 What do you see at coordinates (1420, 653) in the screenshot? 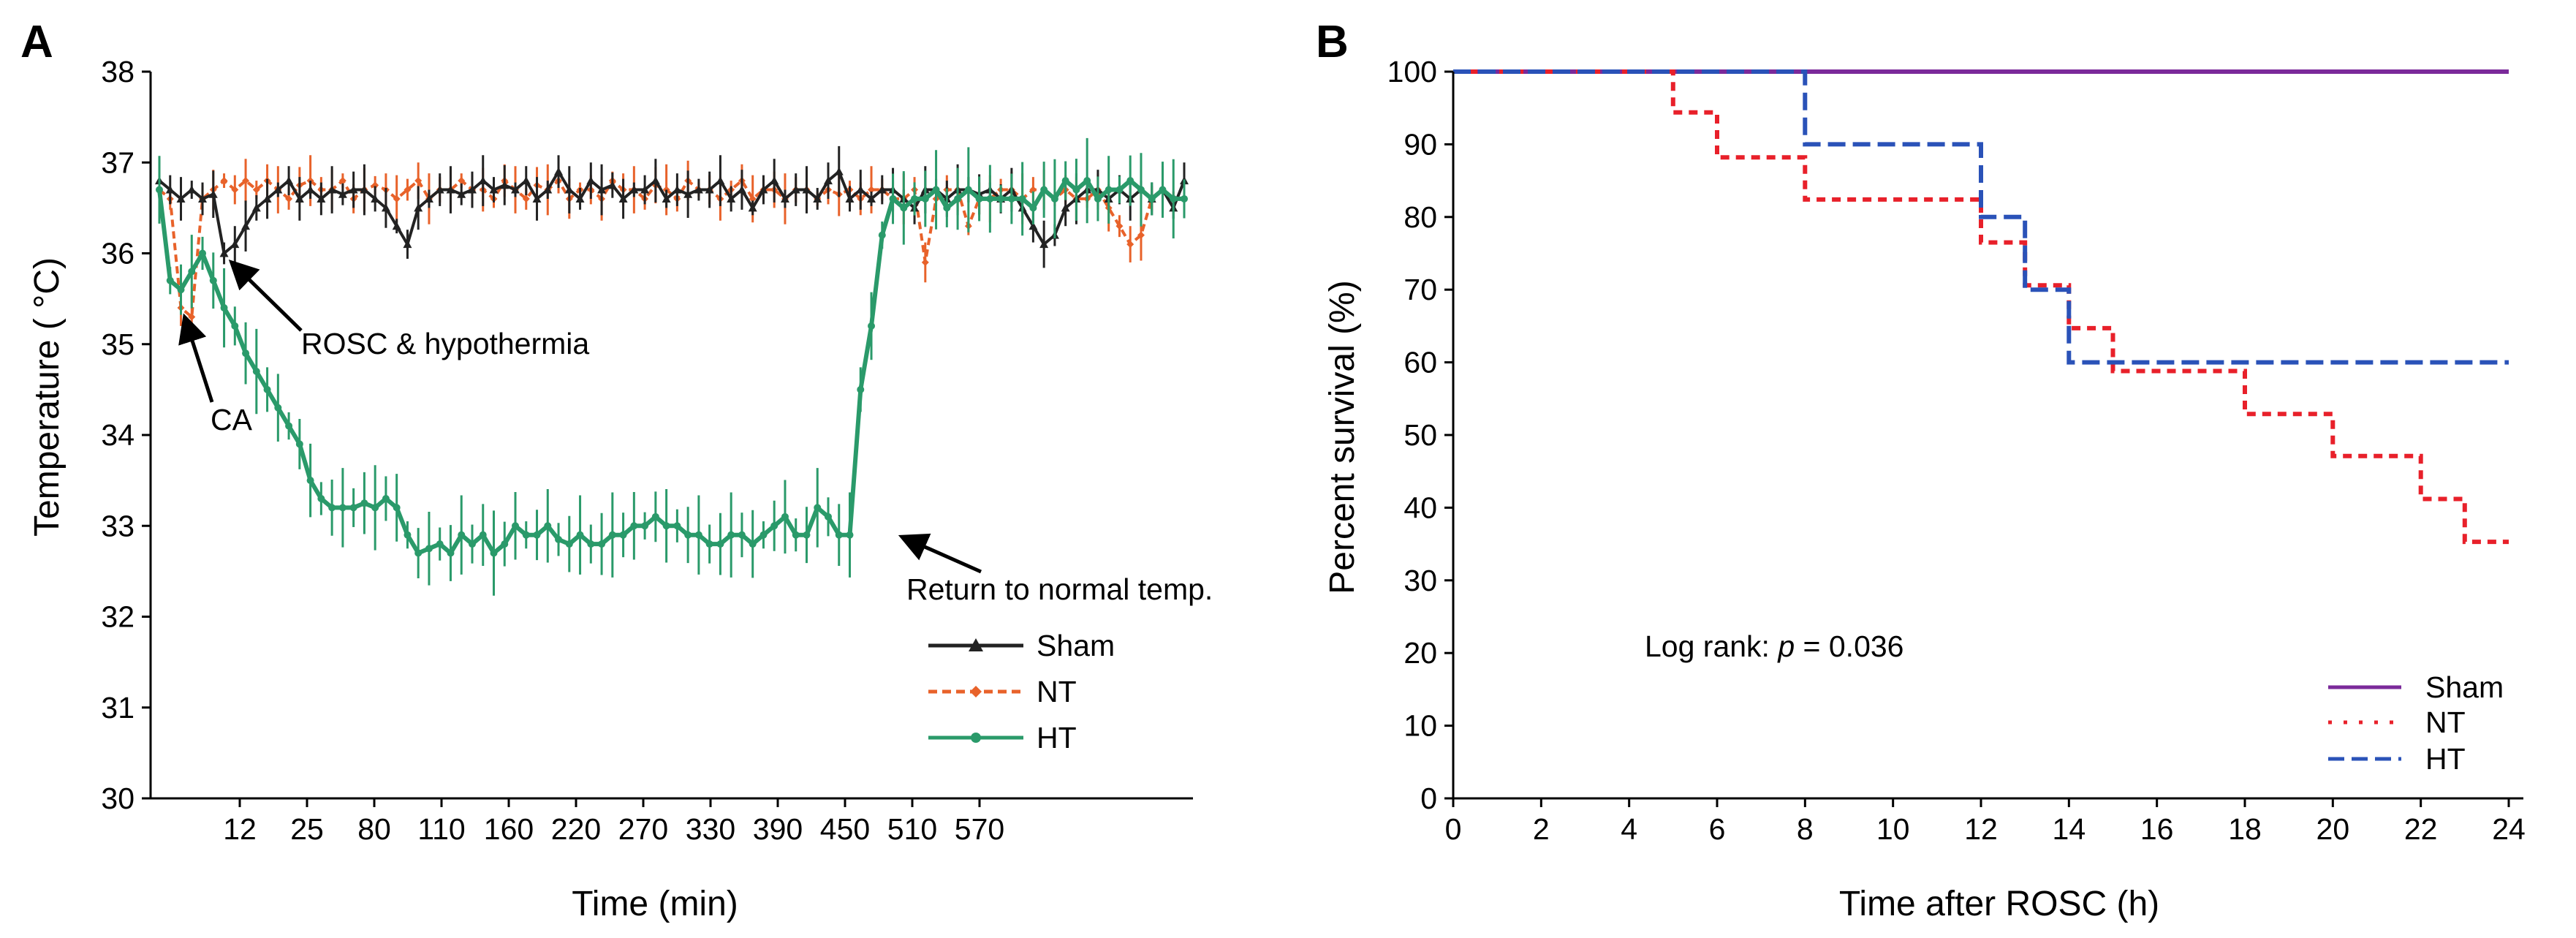
I see `panel-b-y-tick-label: 20` at bounding box center [1420, 653].